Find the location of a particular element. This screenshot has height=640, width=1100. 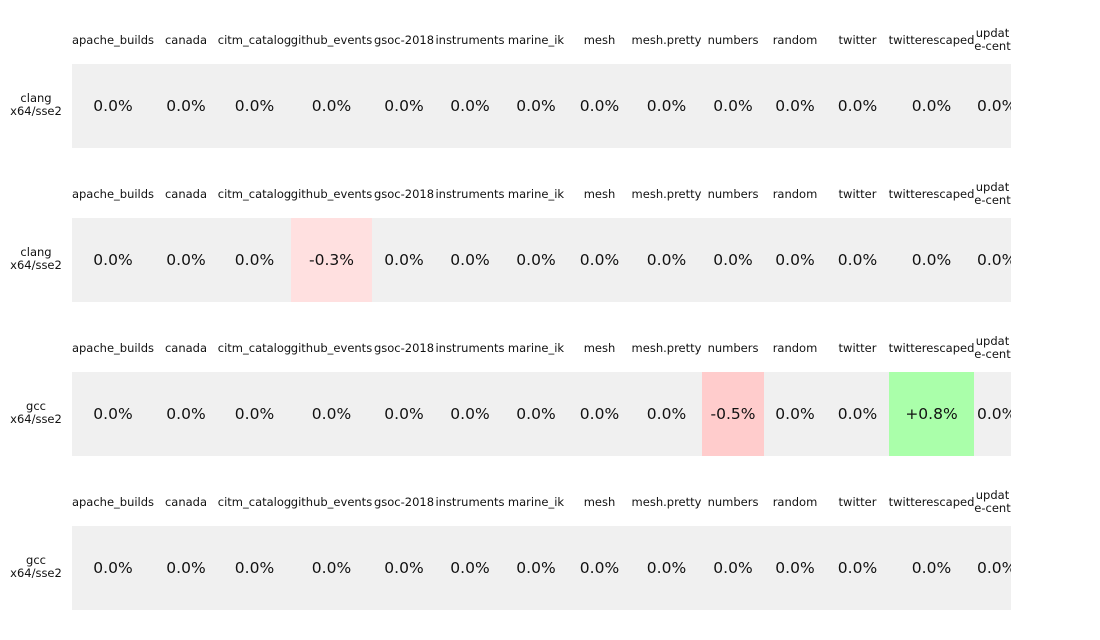

heatmap-cell: +0.8% is located at coordinates (931, 414).